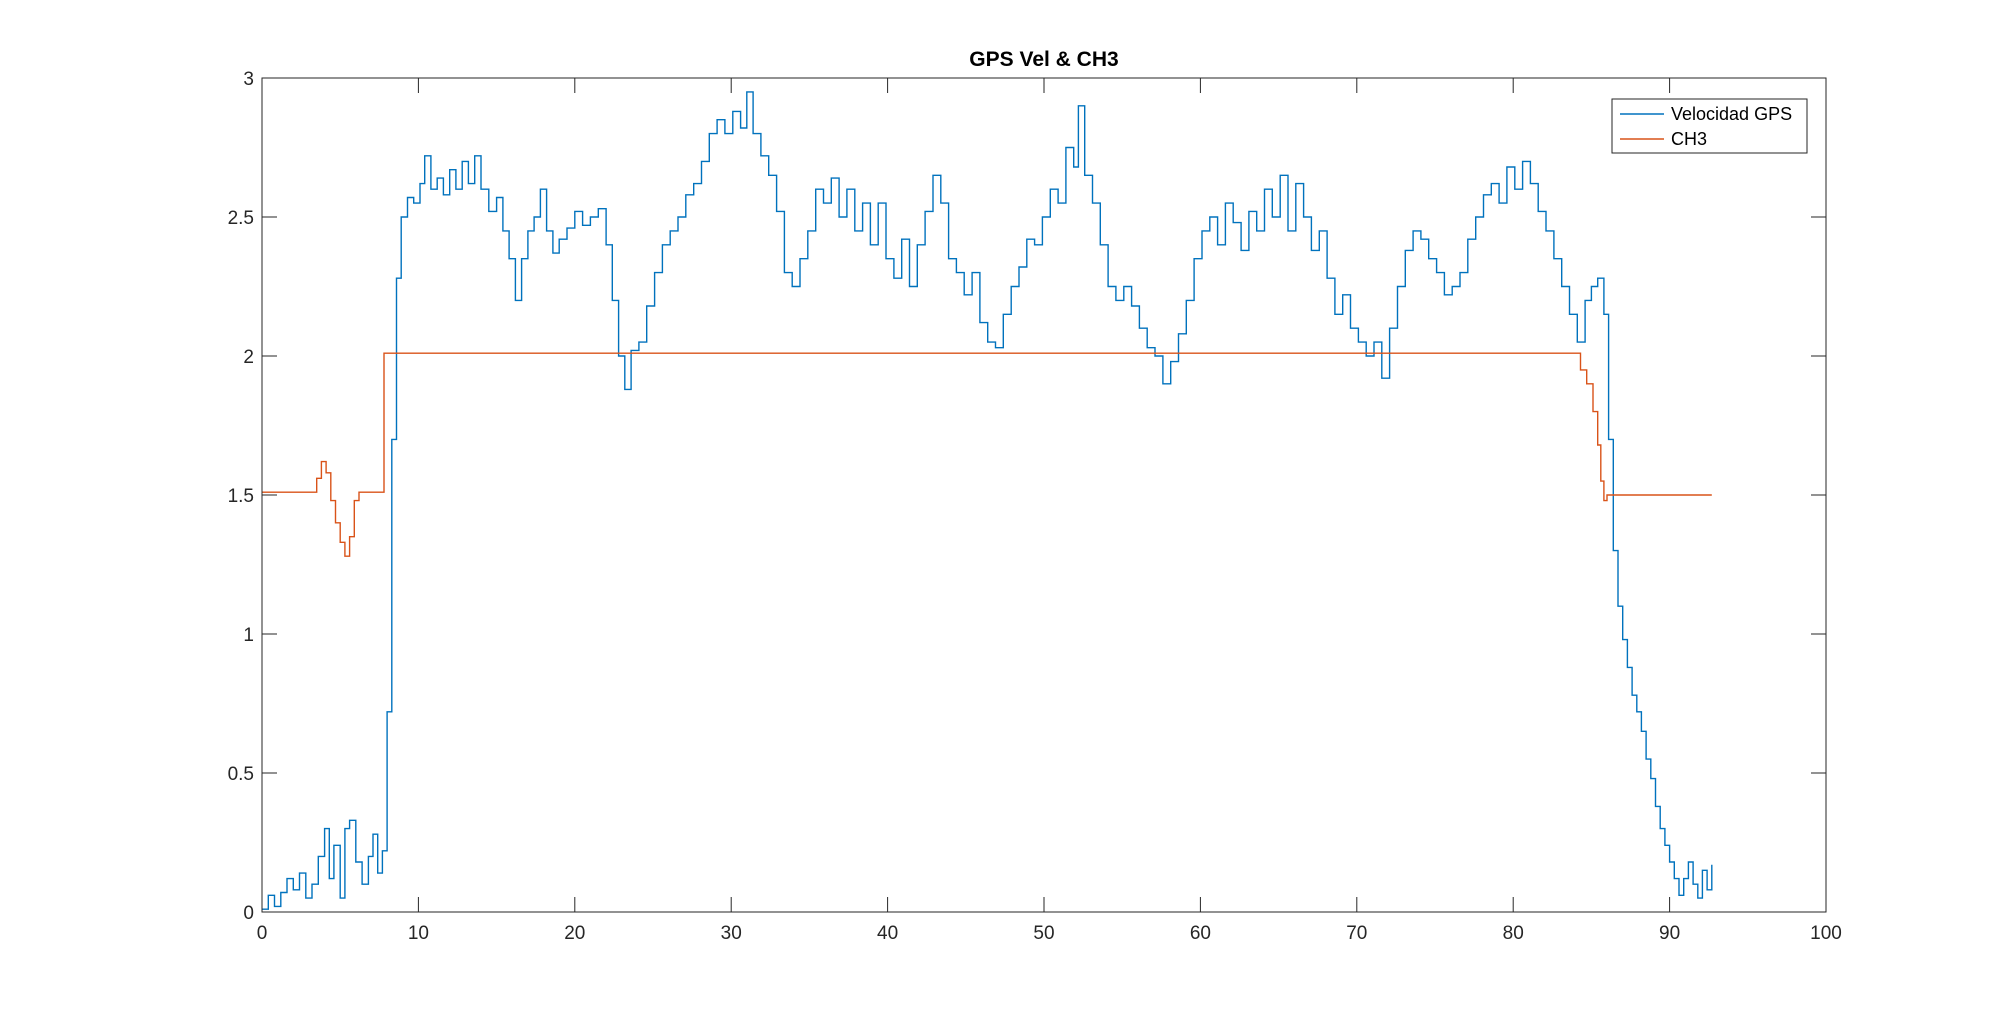 This screenshot has width=2000, height=1016. What do you see at coordinates (574, 933) in the screenshot?
I see `x-tick-label: 20` at bounding box center [574, 933].